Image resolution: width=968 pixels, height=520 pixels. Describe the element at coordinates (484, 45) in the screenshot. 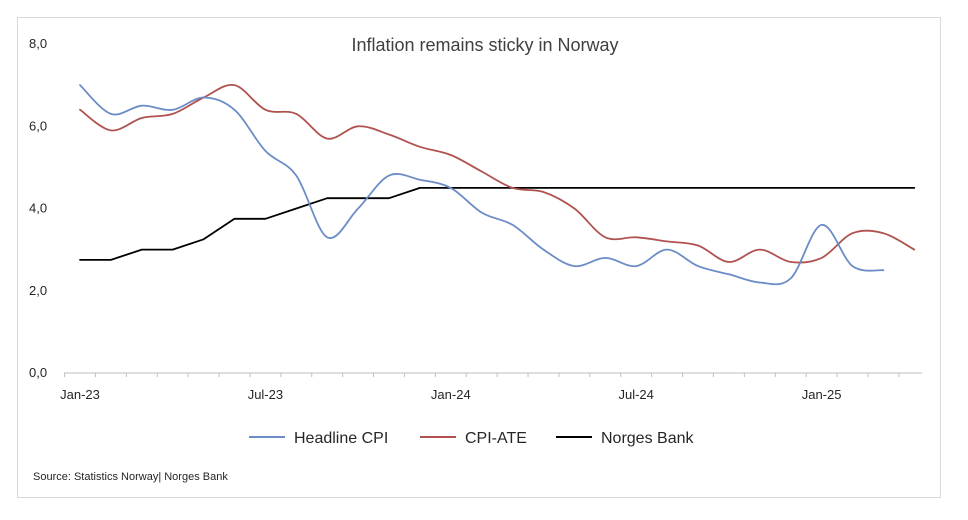

I see `chart-title: Inflation remains sticky in Norway` at that location.